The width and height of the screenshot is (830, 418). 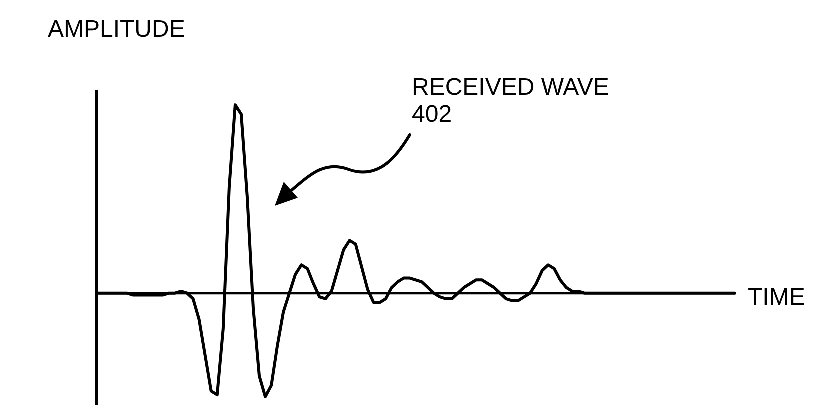 I want to click on x-axis-title: TIME, so click(x=777, y=298).